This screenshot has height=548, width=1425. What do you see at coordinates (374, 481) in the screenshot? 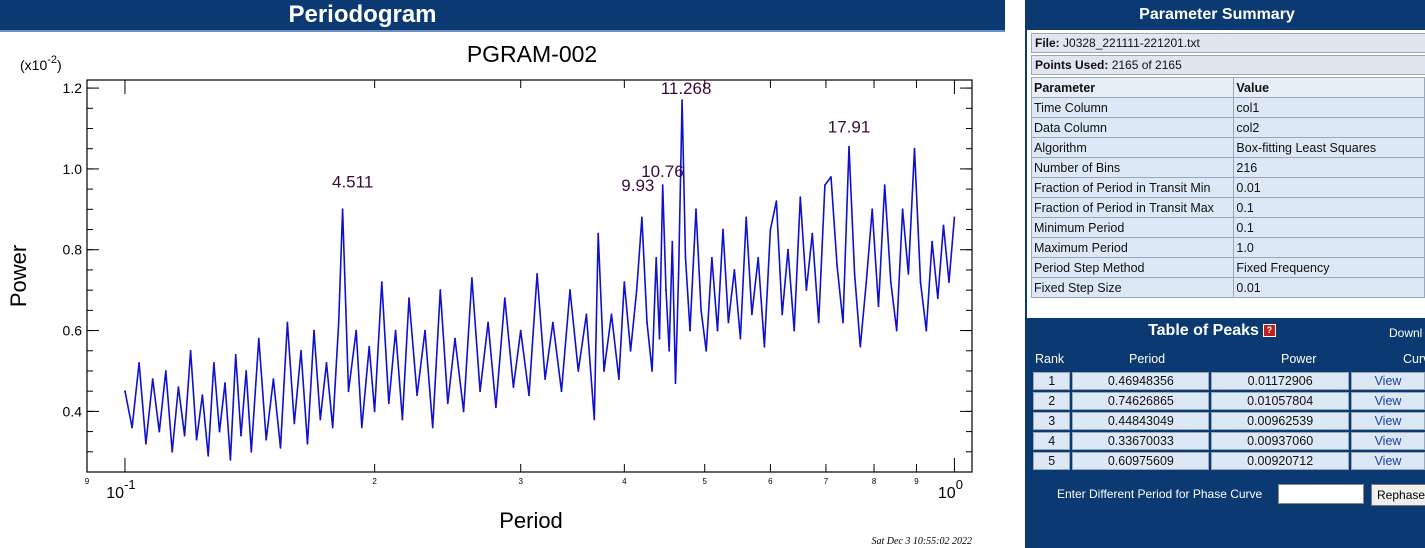
I see `x-minor-tick-label: 2` at bounding box center [374, 481].